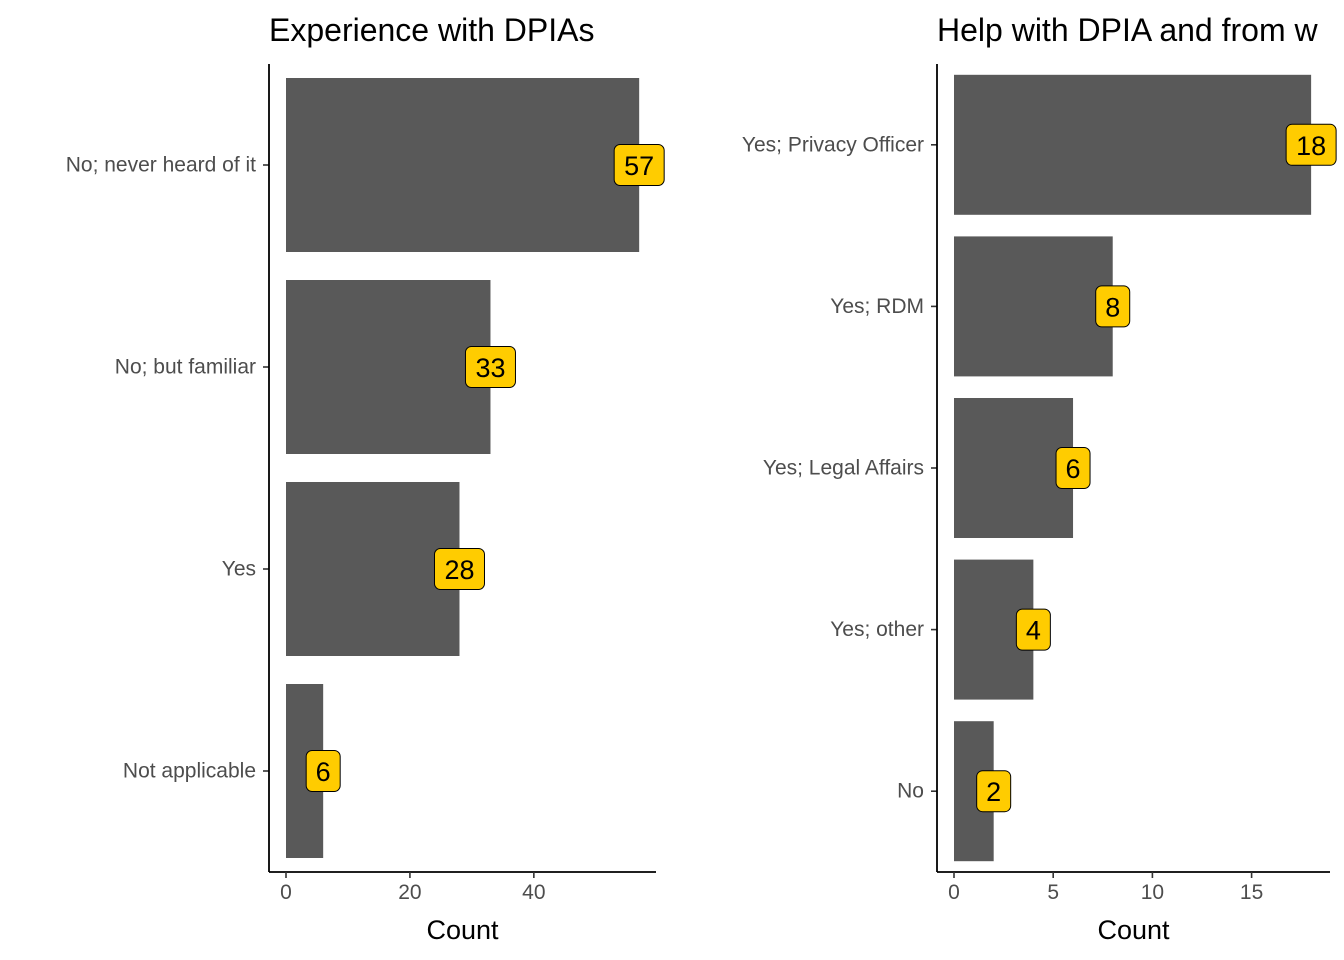 This screenshot has width=1344, height=960. Describe the element at coordinates (533, 892) in the screenshot. I see `x-tick-label: 40` at that location.